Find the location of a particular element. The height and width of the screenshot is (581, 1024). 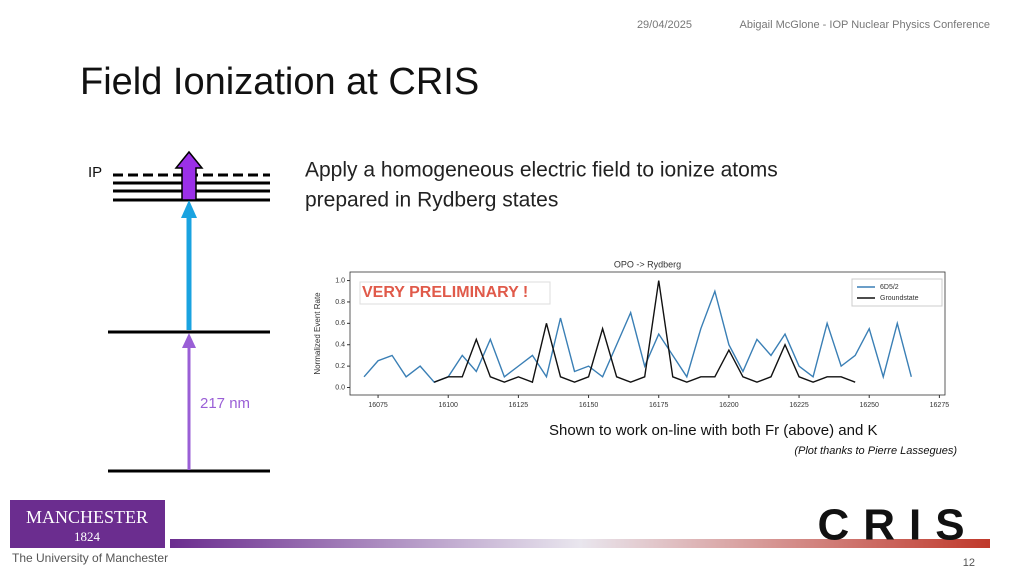

x-tick-label: 16225 is located at coordinates (799, 405).